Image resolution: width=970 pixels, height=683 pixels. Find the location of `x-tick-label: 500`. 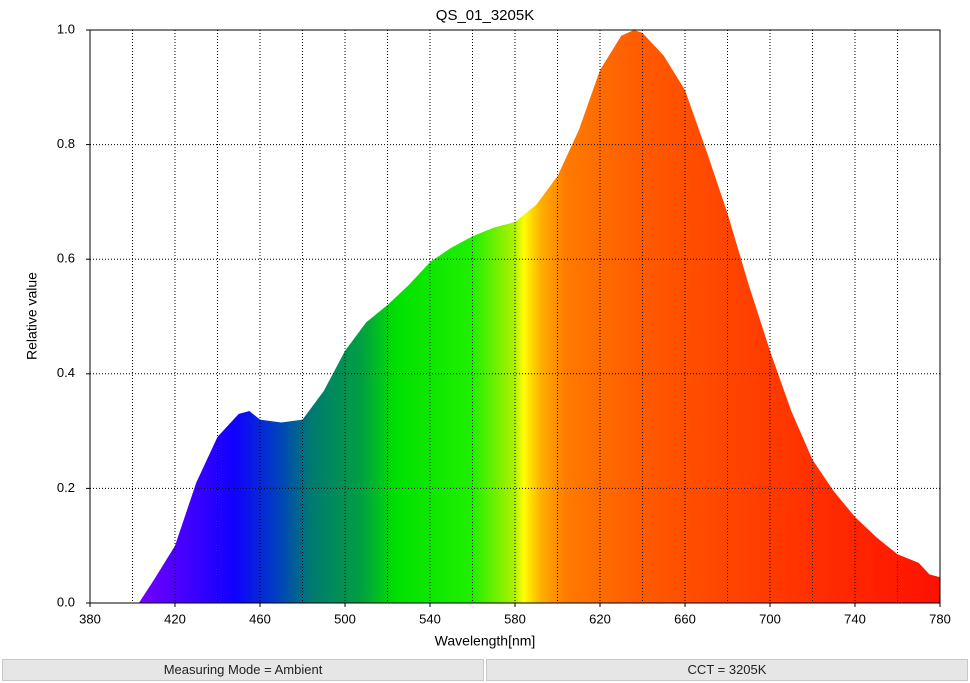

x-tick-label: 500 is located at coordinates (345, 618).